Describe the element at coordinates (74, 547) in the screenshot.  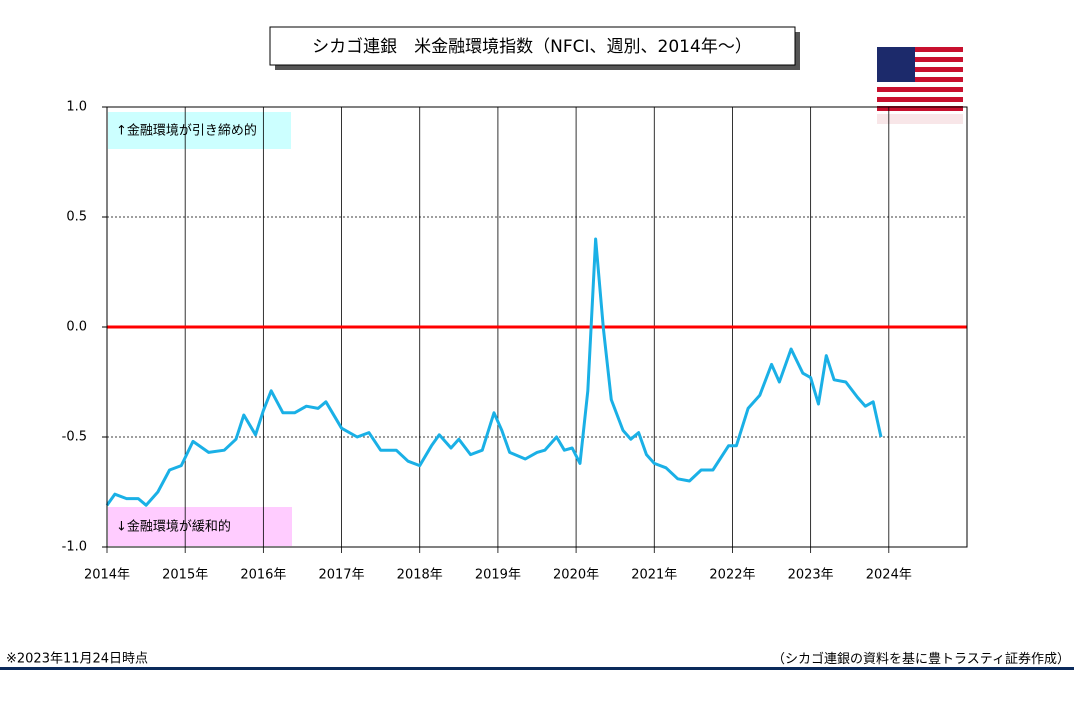
I see `y-tick-label: -1.0` at that location.